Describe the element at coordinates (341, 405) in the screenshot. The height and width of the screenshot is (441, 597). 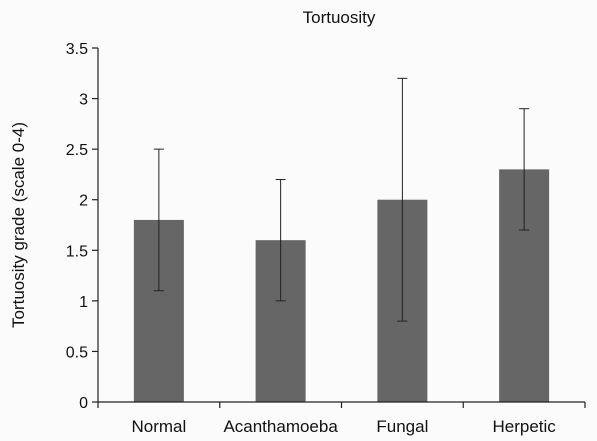
I see `x-ticks-group` at that location.